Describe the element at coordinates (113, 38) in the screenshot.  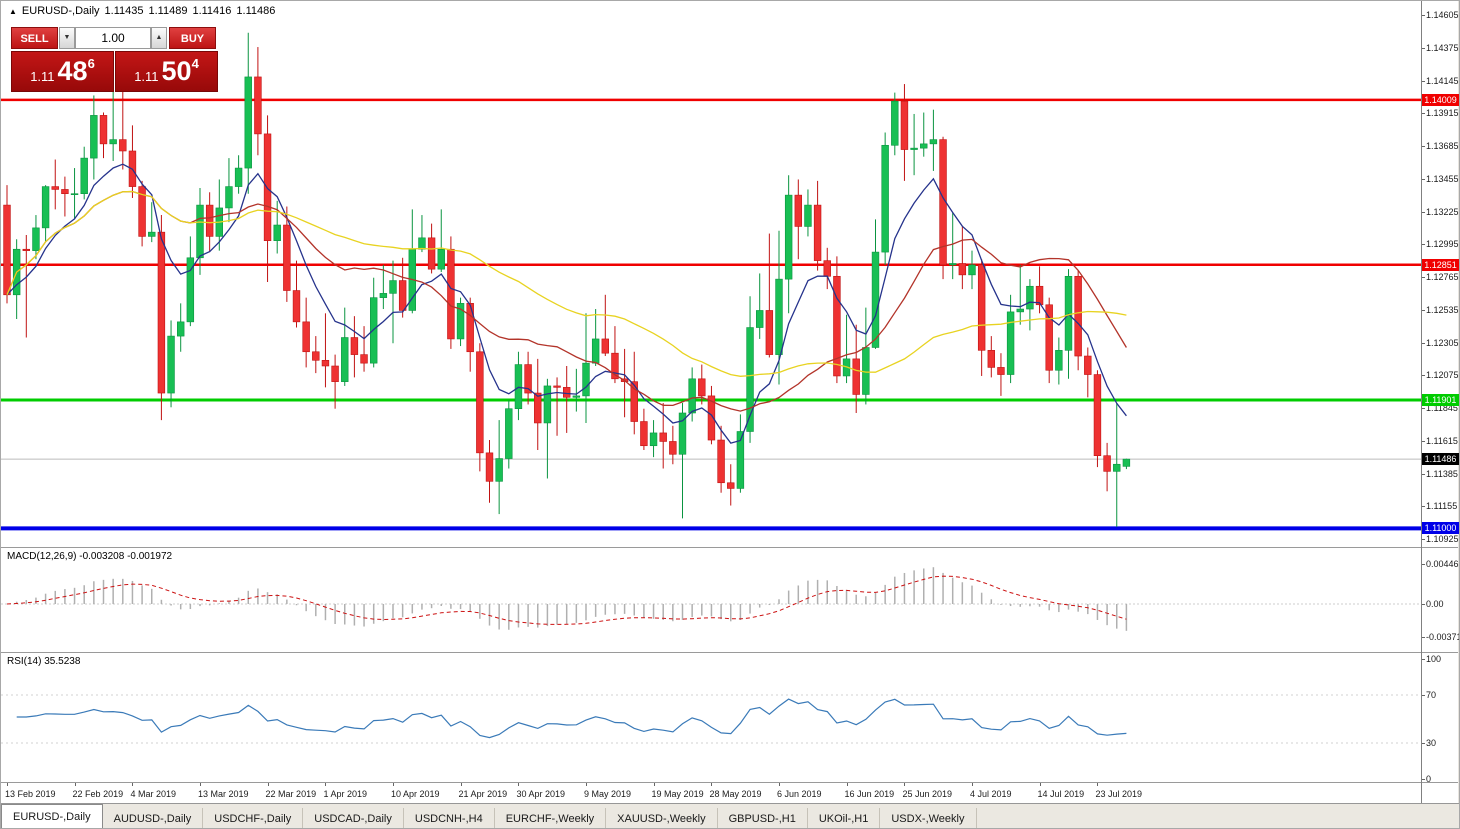
I see `volume-input` at that location.